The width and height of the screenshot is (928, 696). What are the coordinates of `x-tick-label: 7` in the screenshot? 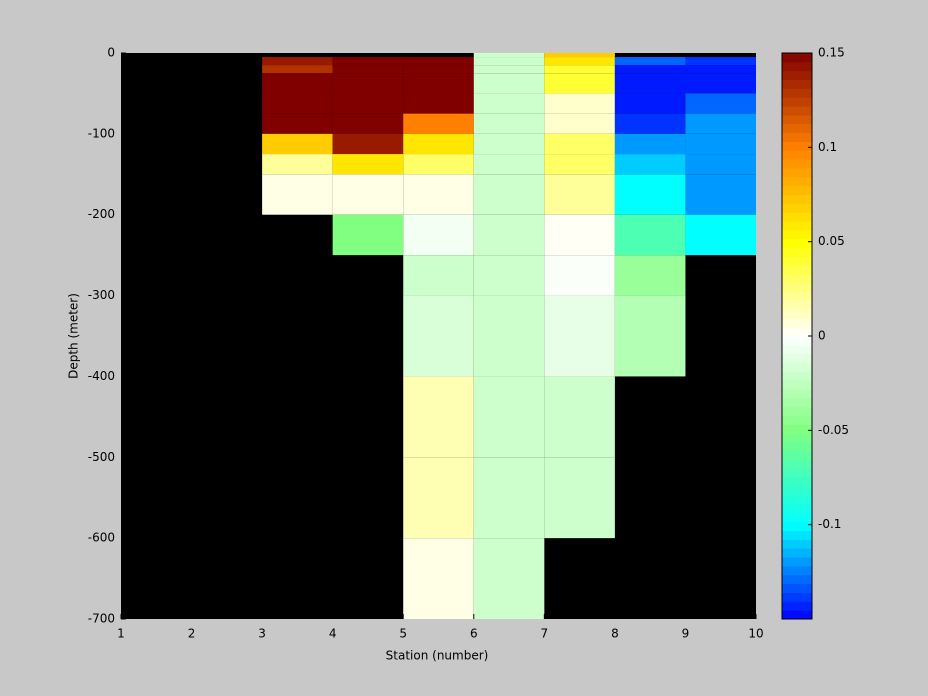 It's located at (545, 634).